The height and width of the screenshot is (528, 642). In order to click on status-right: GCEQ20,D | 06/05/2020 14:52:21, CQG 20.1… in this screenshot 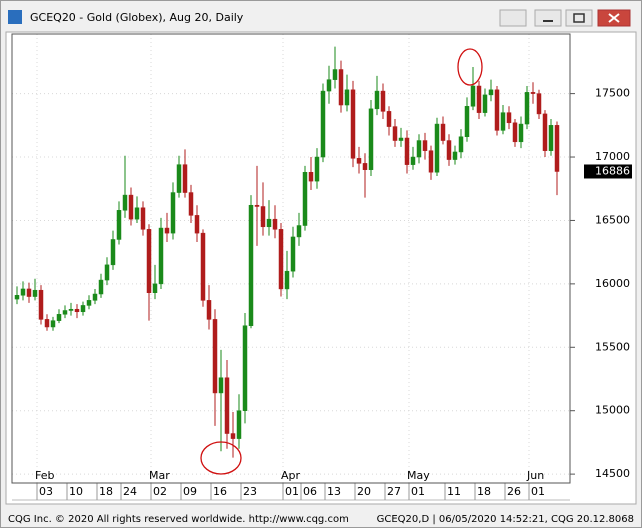, I will do `click(505, 519)`.